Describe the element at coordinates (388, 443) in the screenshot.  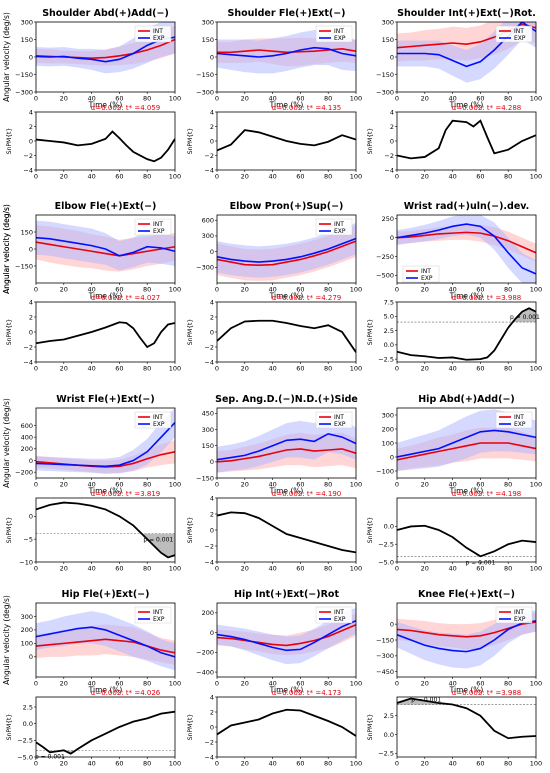
I see `y-tick-label: 100` at that location.